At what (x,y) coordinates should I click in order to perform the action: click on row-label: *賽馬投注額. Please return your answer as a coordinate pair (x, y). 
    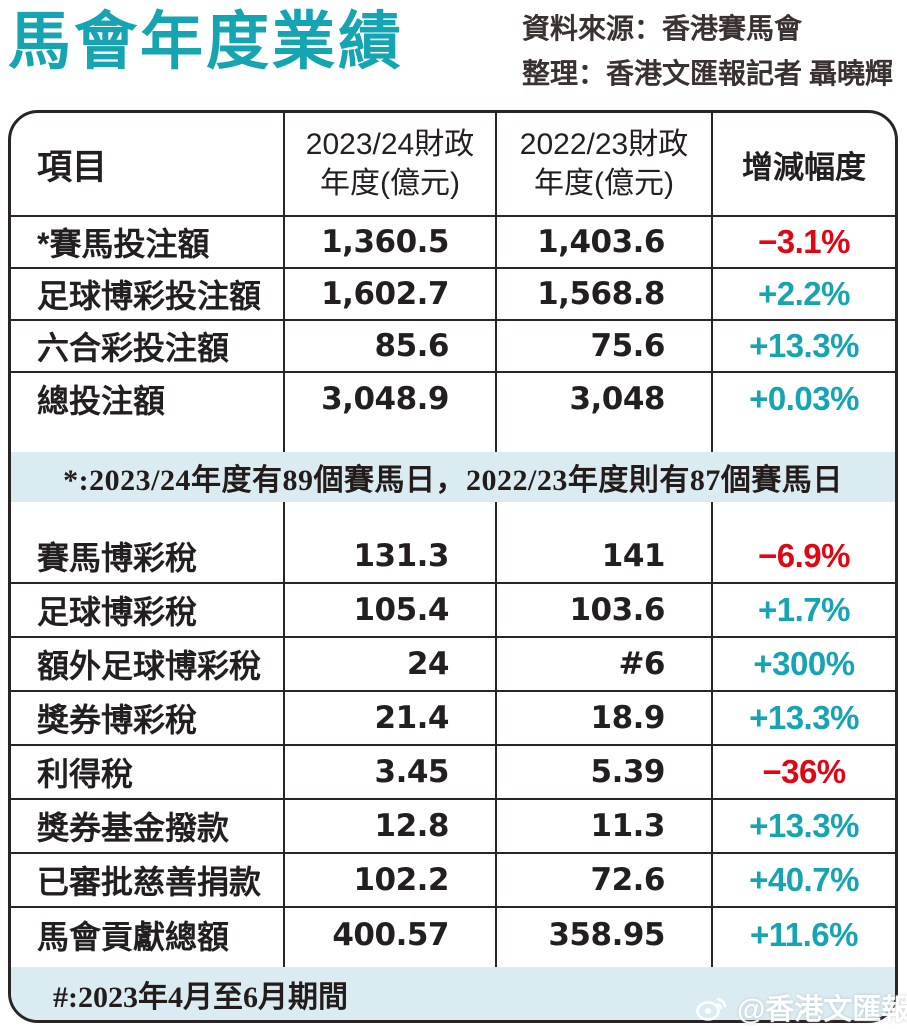
    Looking at the image, I should click on (148, 242).